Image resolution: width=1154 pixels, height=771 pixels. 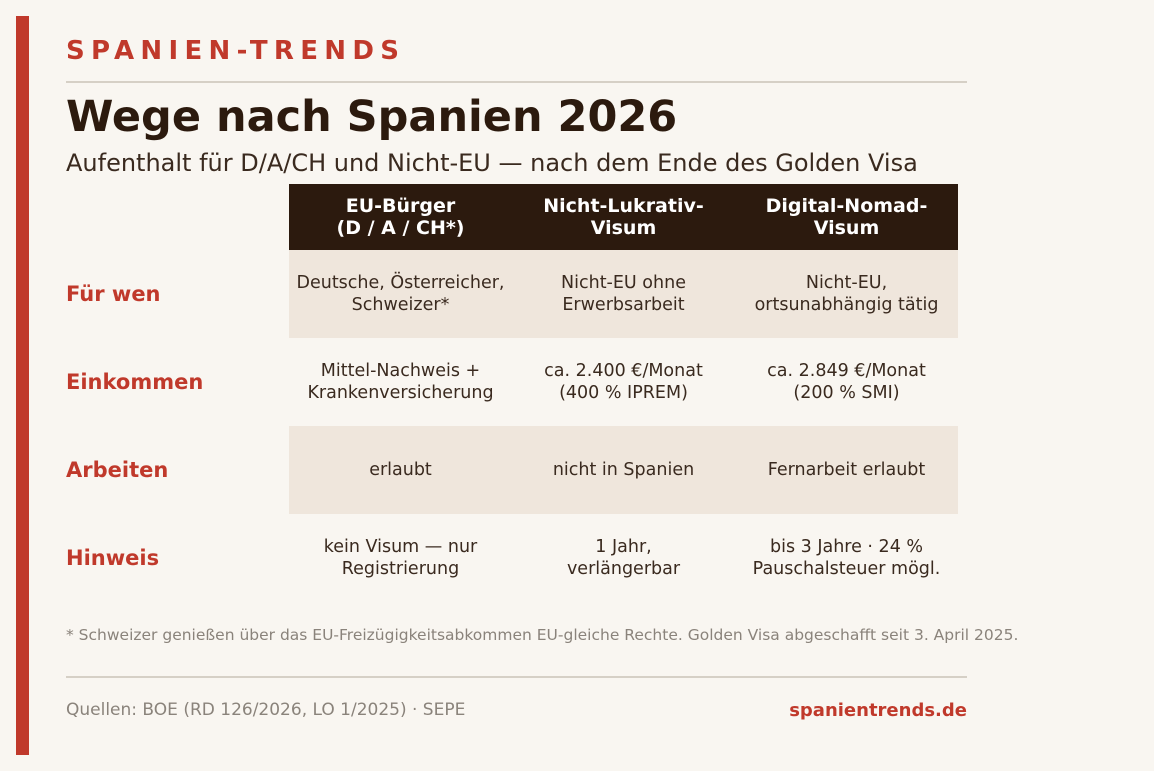 I want to click on column-header: Nicht-Lukrativ- Visum, so click(x=623, y=217).